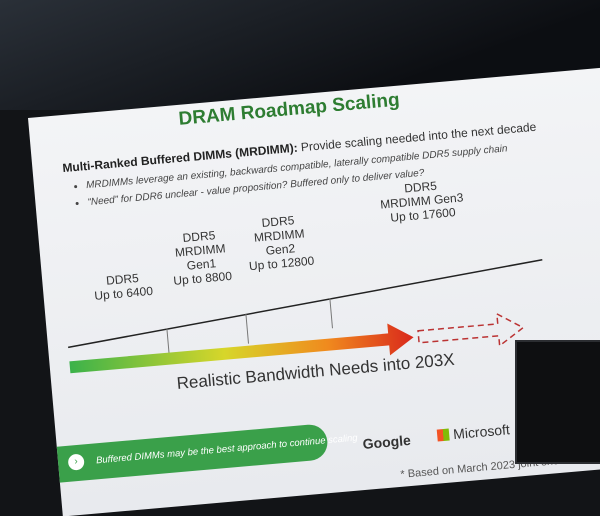  I want to click on bandwidth-arrow, so click(241, 348).